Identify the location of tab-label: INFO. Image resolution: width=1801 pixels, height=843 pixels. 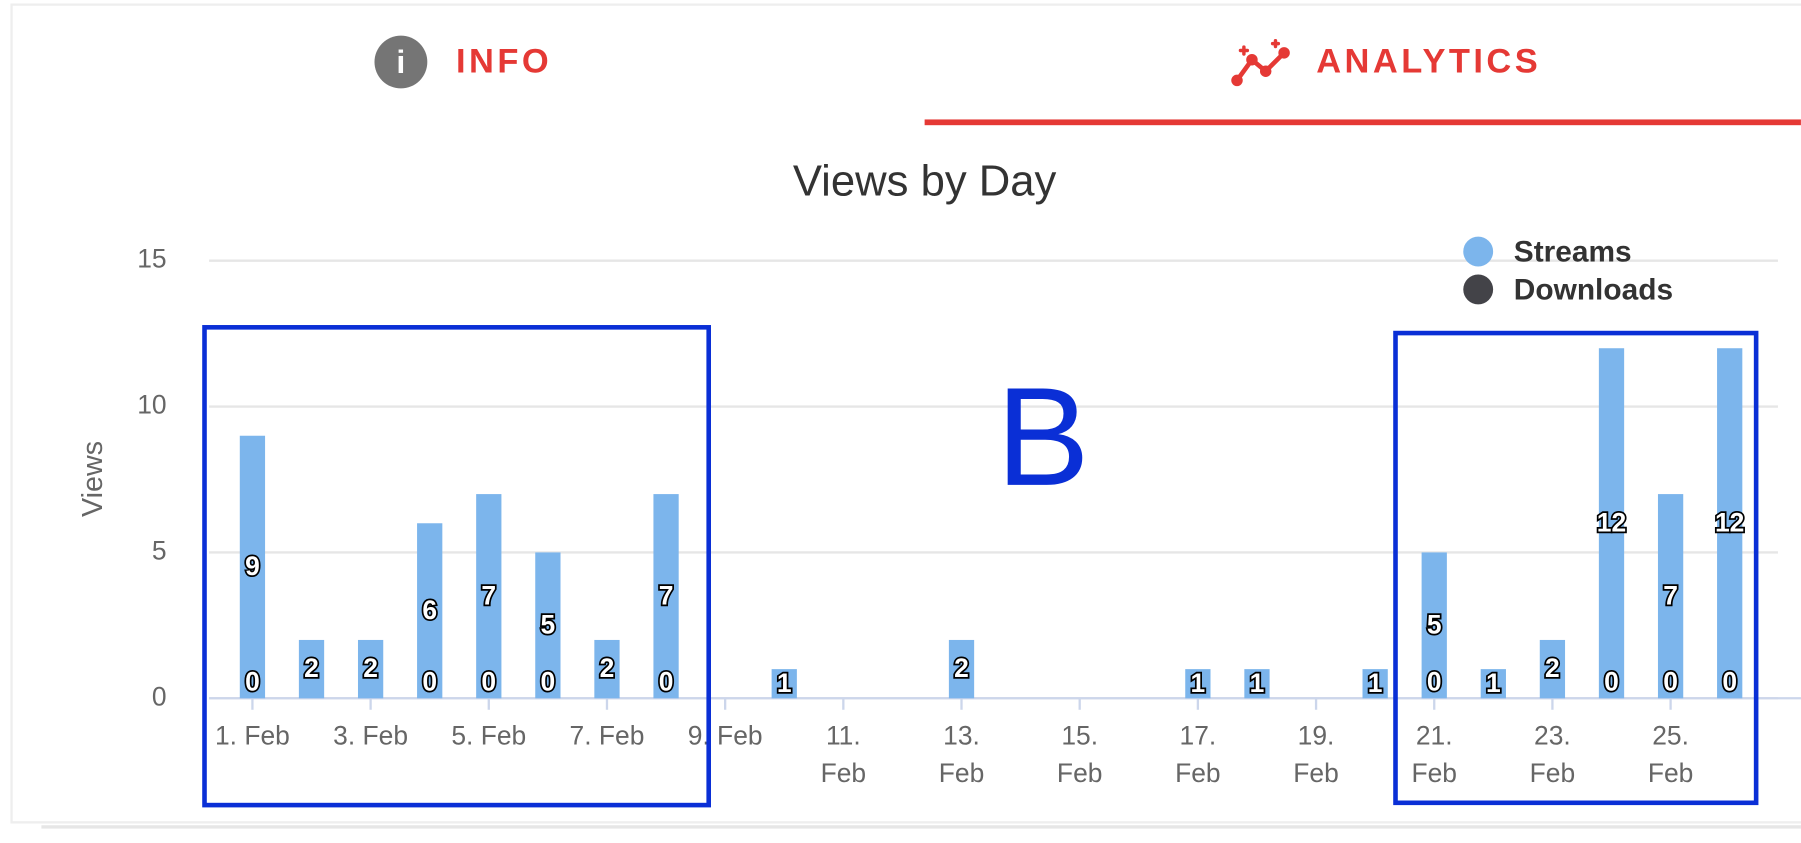
(504, 61).